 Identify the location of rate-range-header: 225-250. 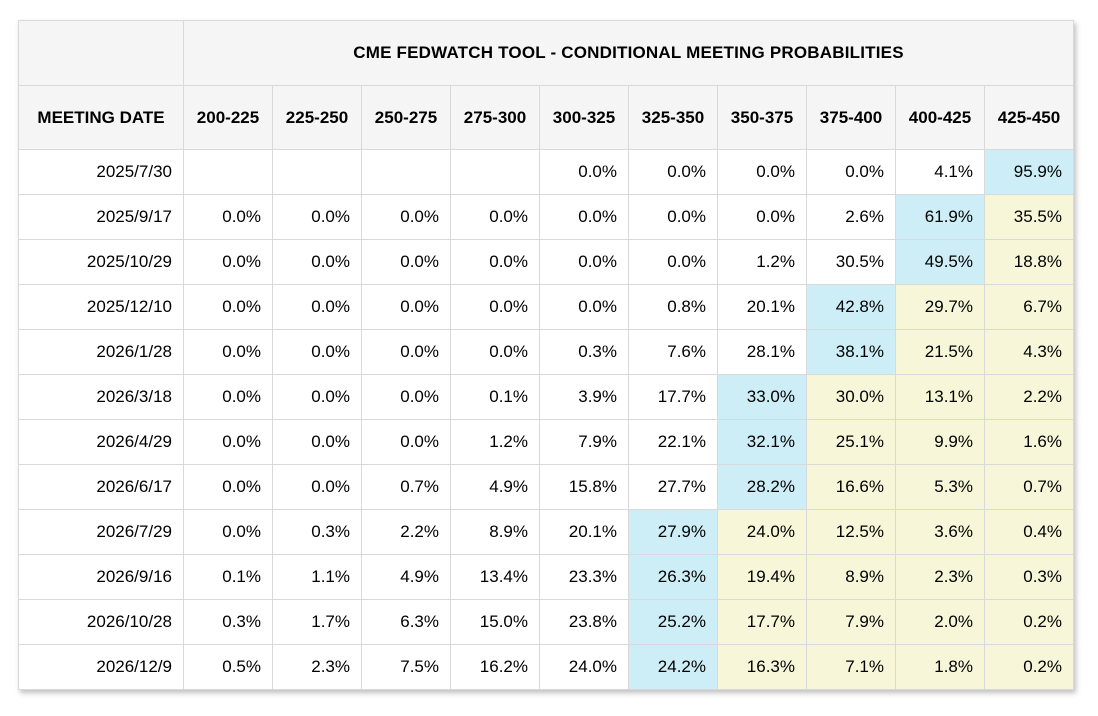
(317, 117).